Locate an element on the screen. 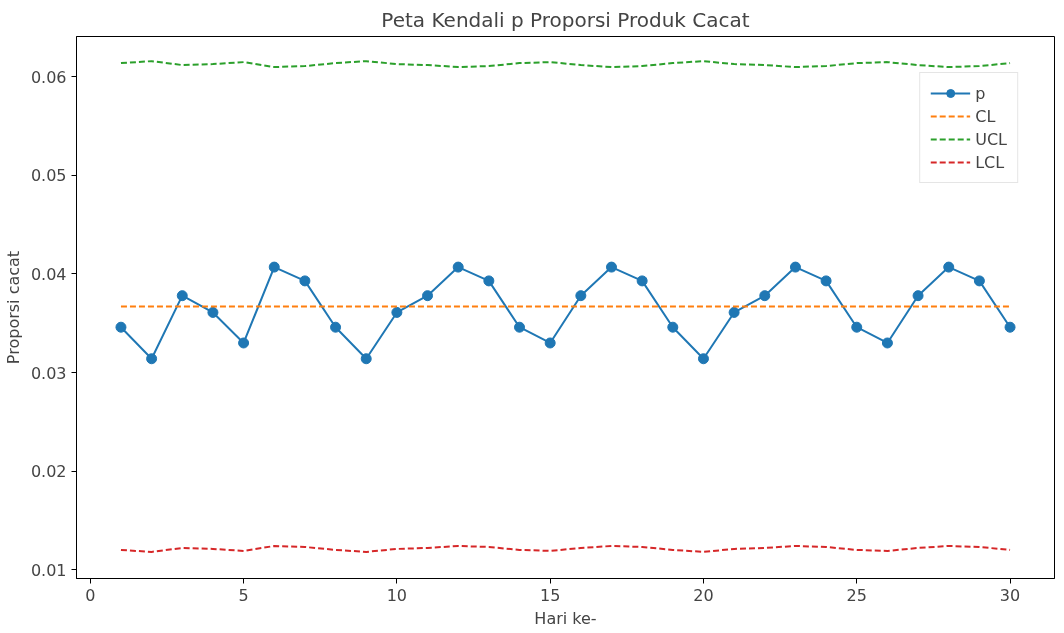  x-tick-label: 15 is located at coordinates (550, 595).